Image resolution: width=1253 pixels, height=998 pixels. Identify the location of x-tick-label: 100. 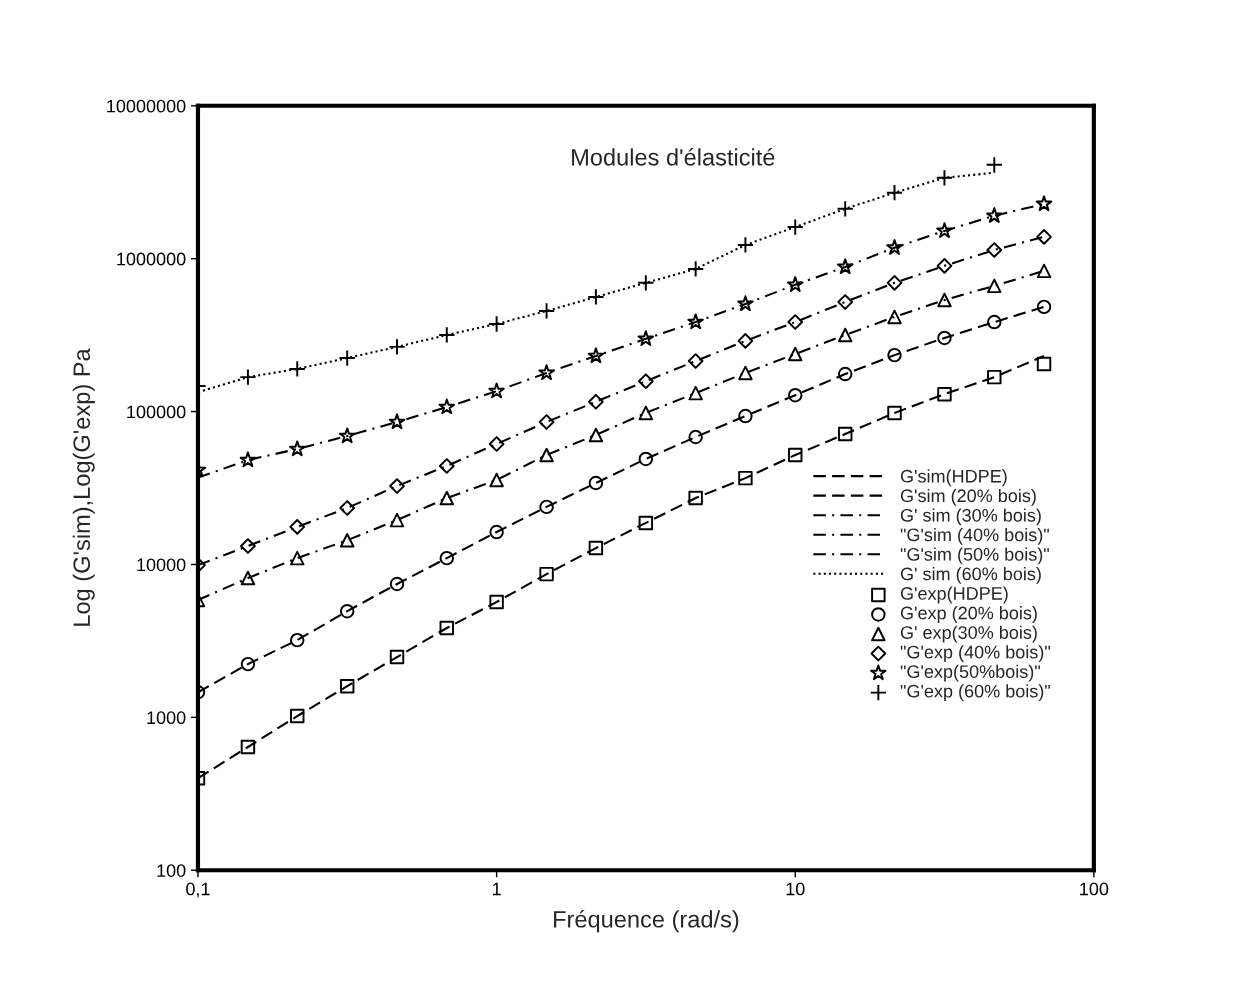
(1094, 889).